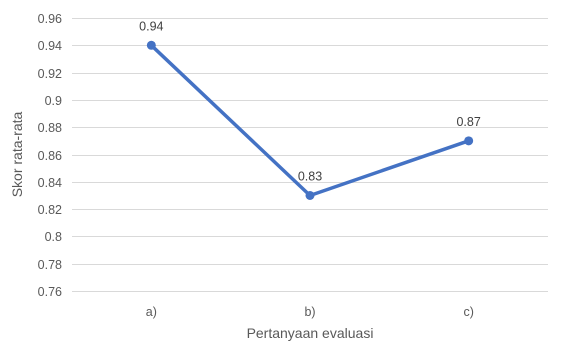  Describe the element at coordinates (151, 26) in the screenshot. I see `data-label: 0.94` at that location.